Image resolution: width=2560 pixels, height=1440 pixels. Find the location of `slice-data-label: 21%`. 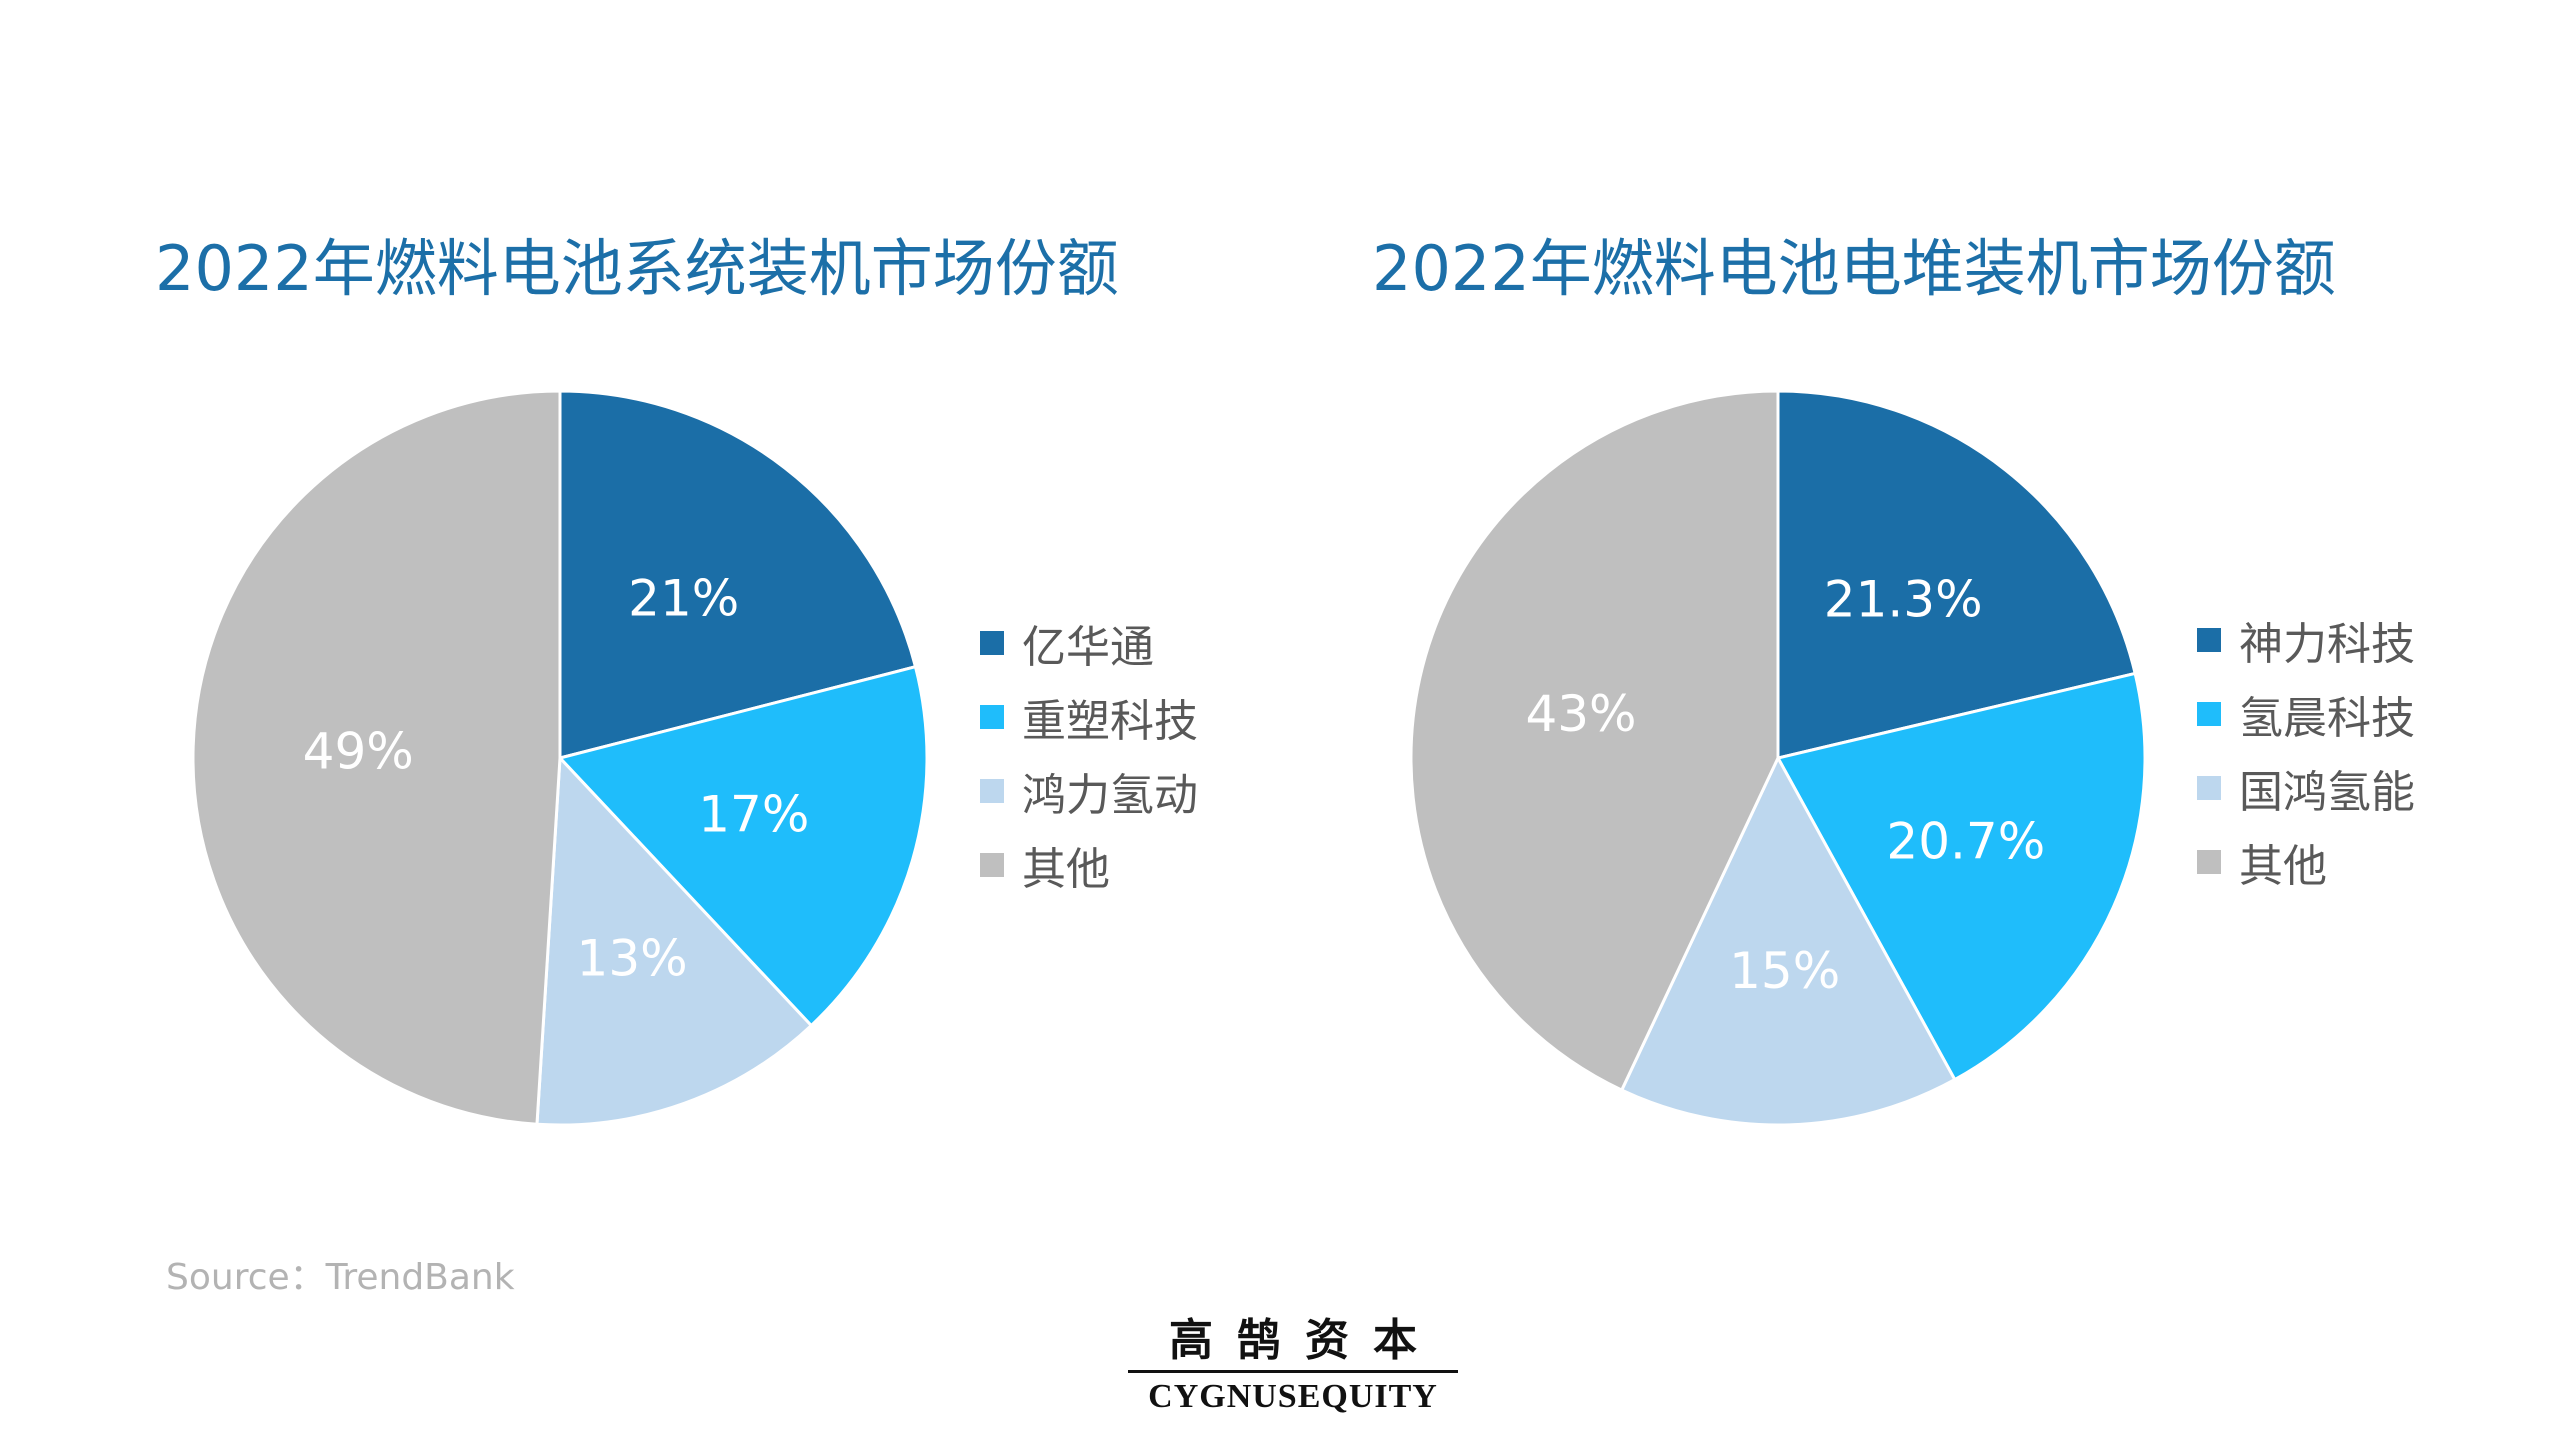

slice-data-label: 21% is located at coordinates (683, 599).